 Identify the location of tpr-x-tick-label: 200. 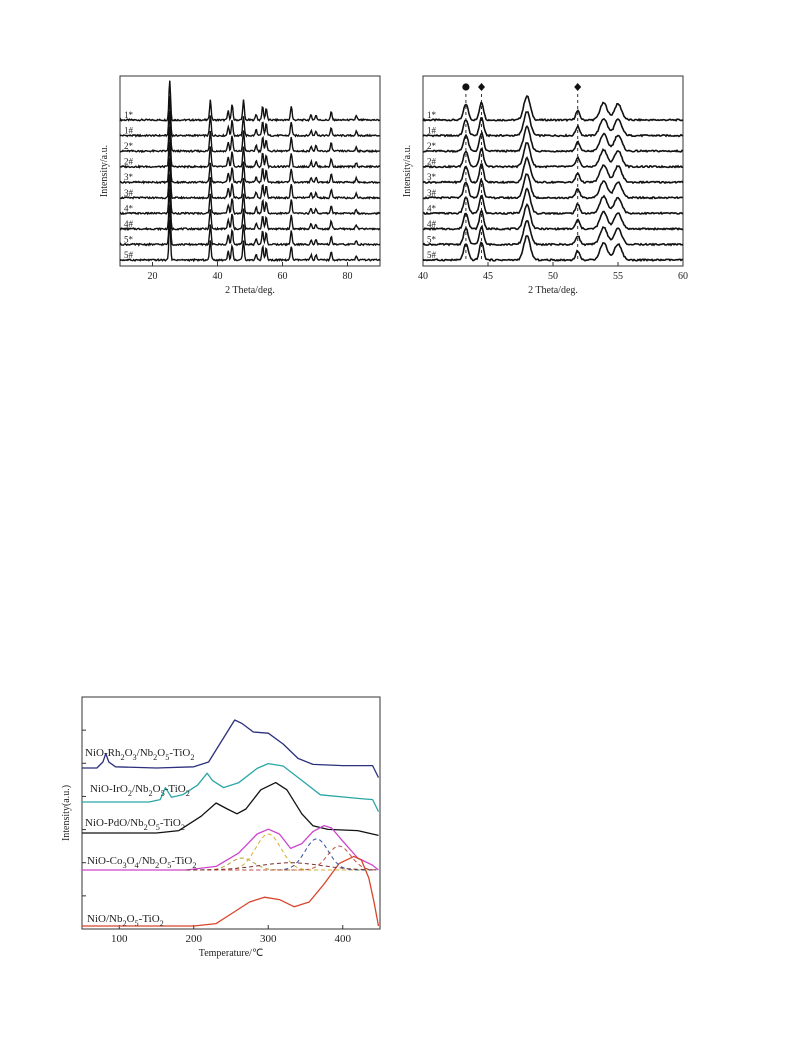
(194, 939).